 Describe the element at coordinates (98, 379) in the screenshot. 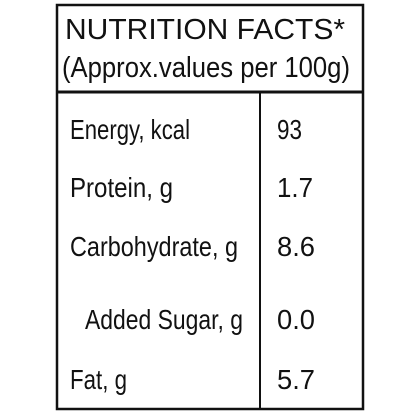

I see `nutrient-name: Fat, g` at that location.